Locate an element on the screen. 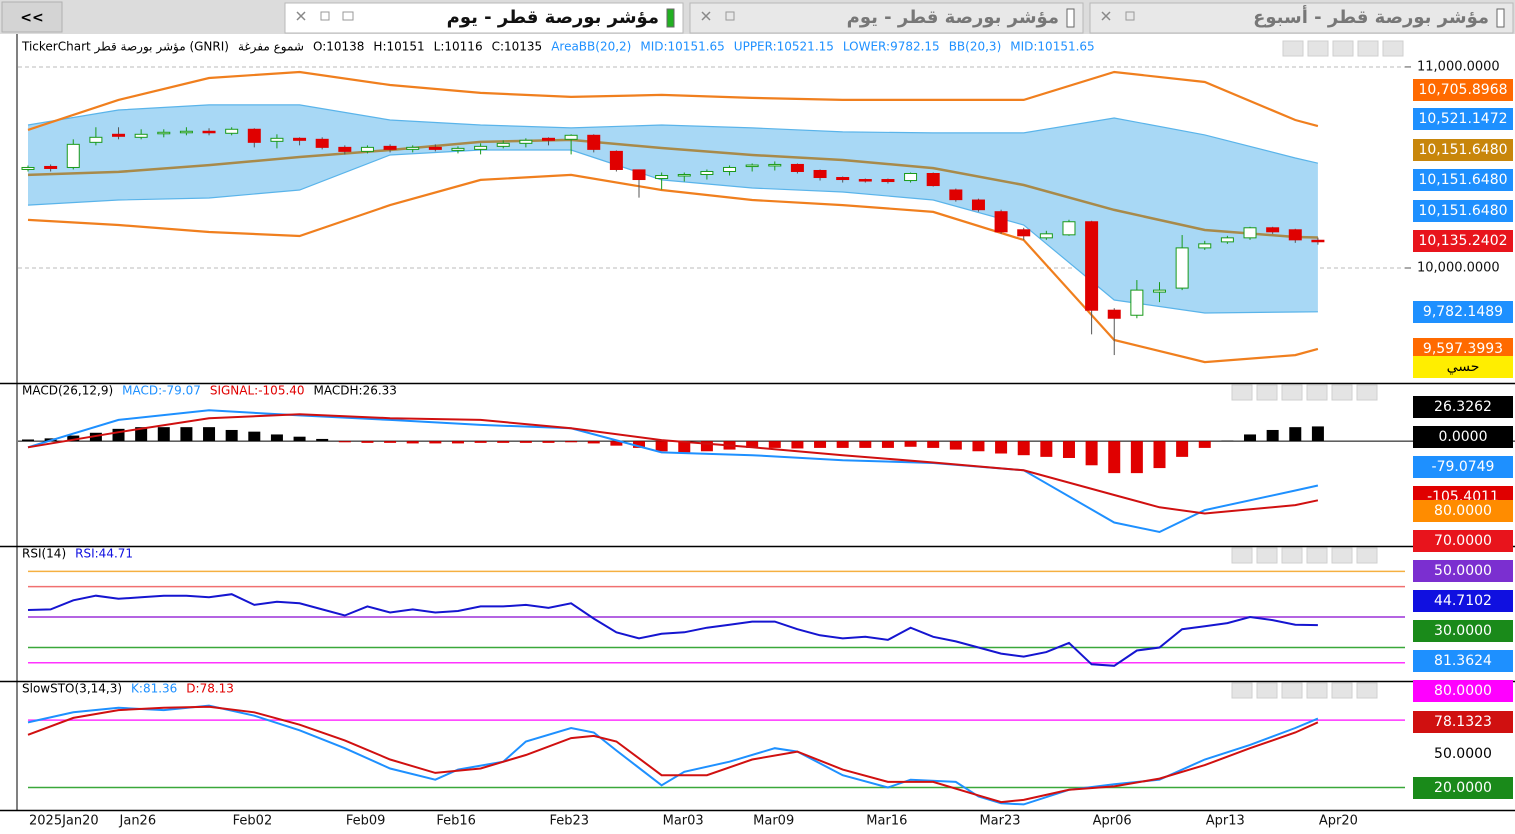 This screenshot has height=834, width=1515. legend-item: C:10135 is located at coordinates (517, 47).